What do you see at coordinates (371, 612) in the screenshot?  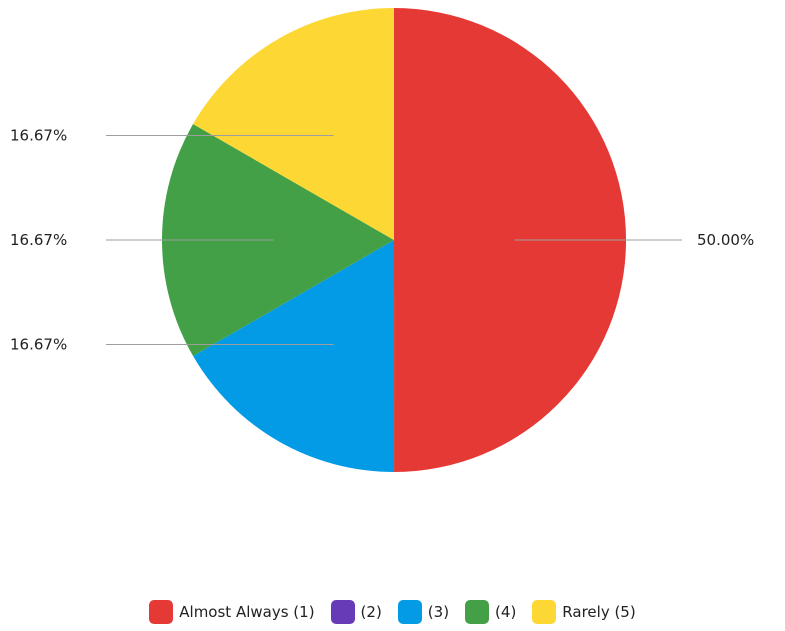 I see `legend-label: (2)` at bounding box center [371, 612].